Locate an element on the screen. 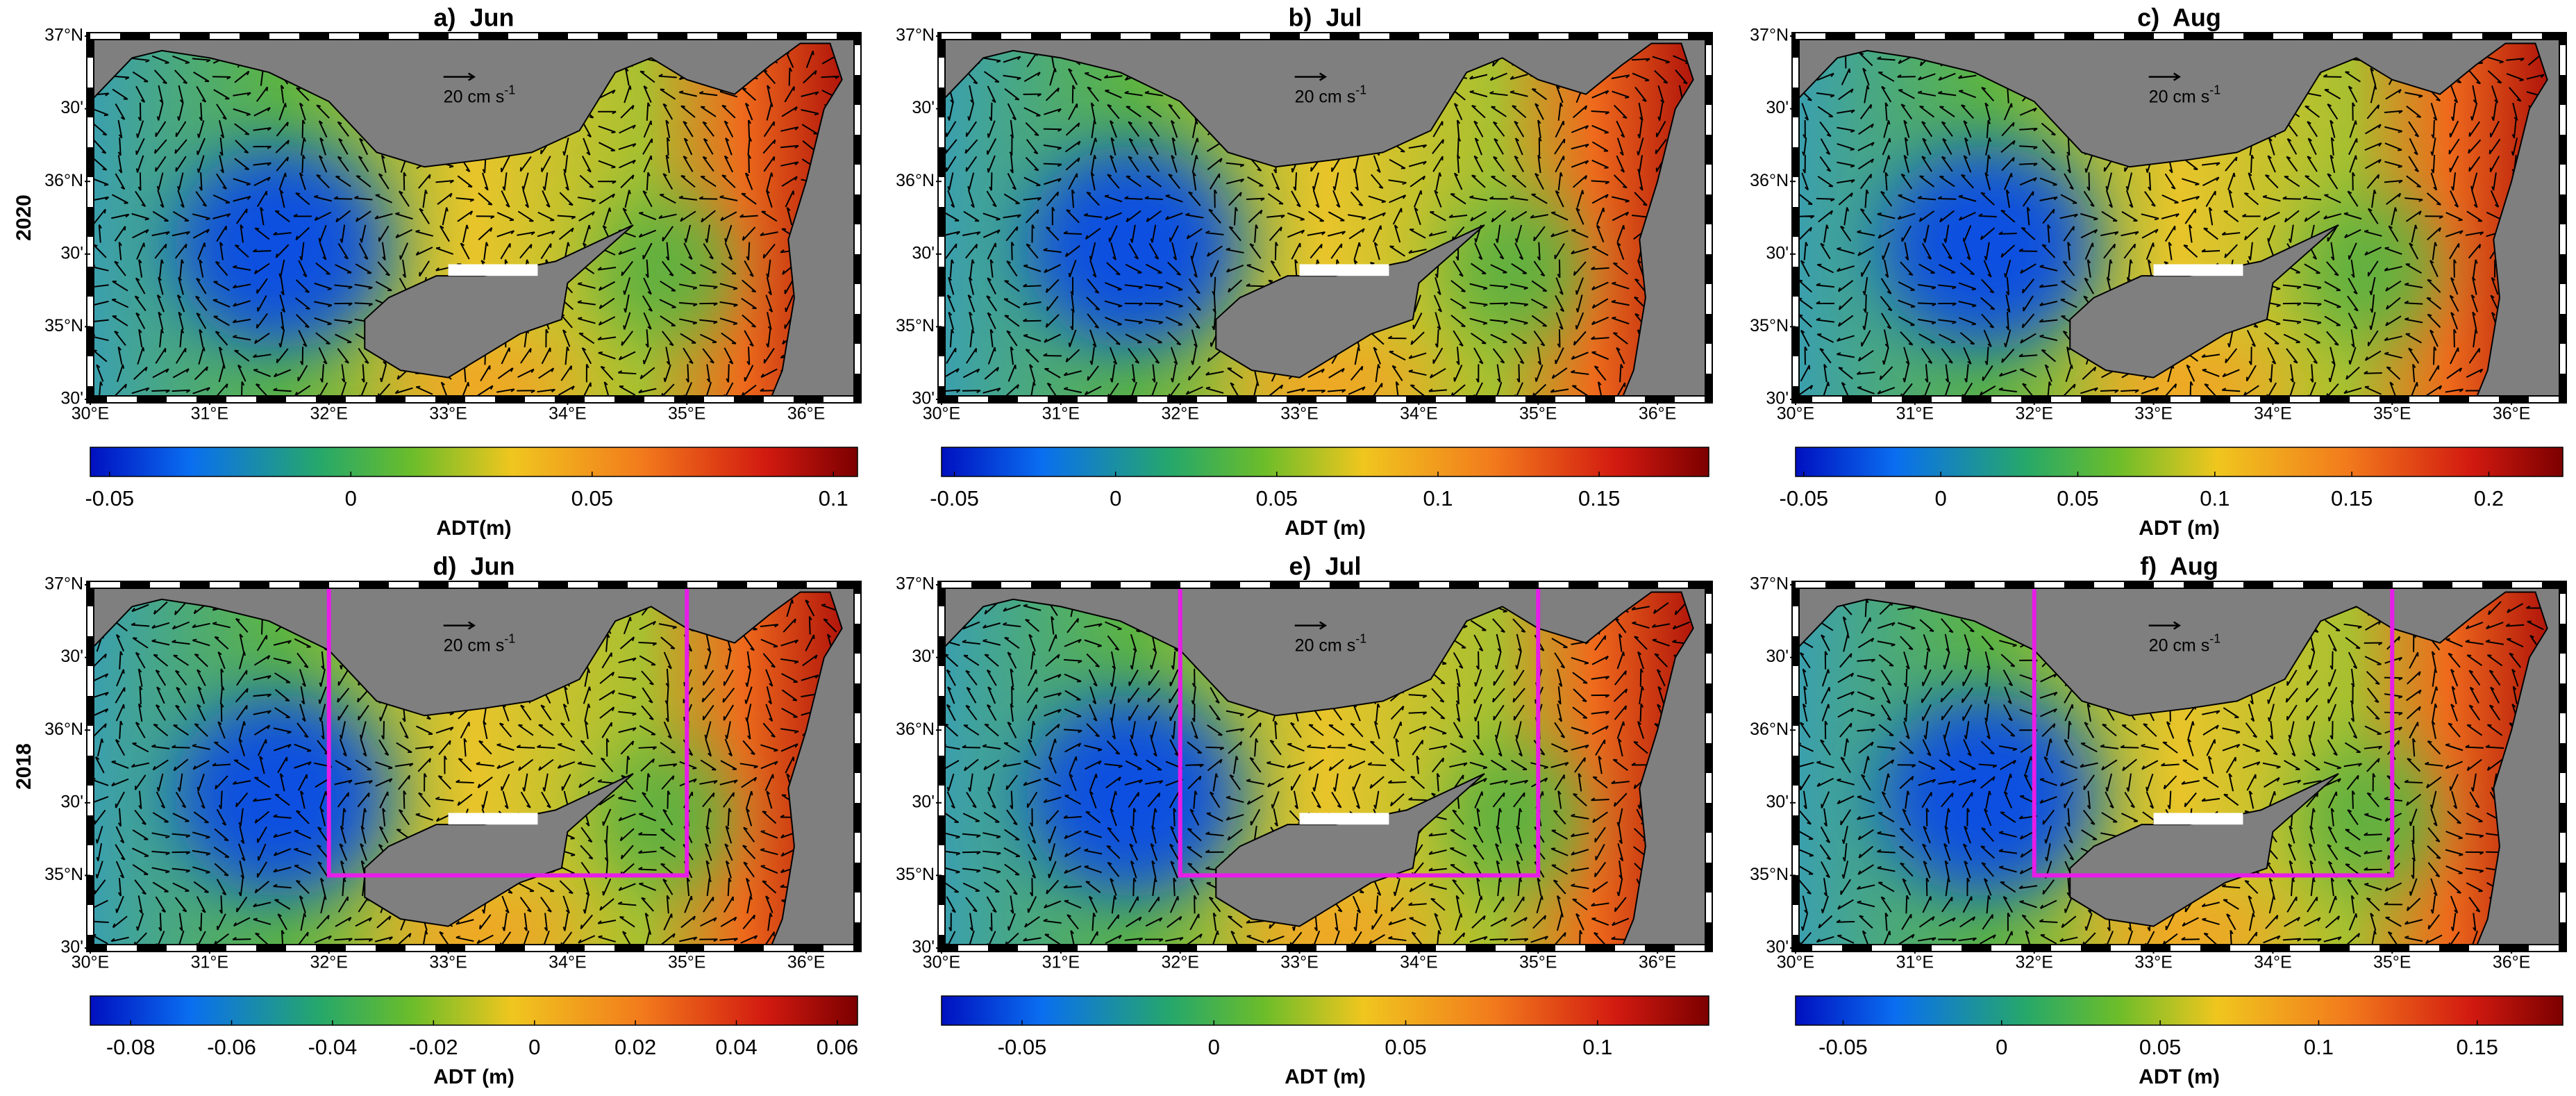  panel-title: d) Jun is located at coordinates (474, 566).